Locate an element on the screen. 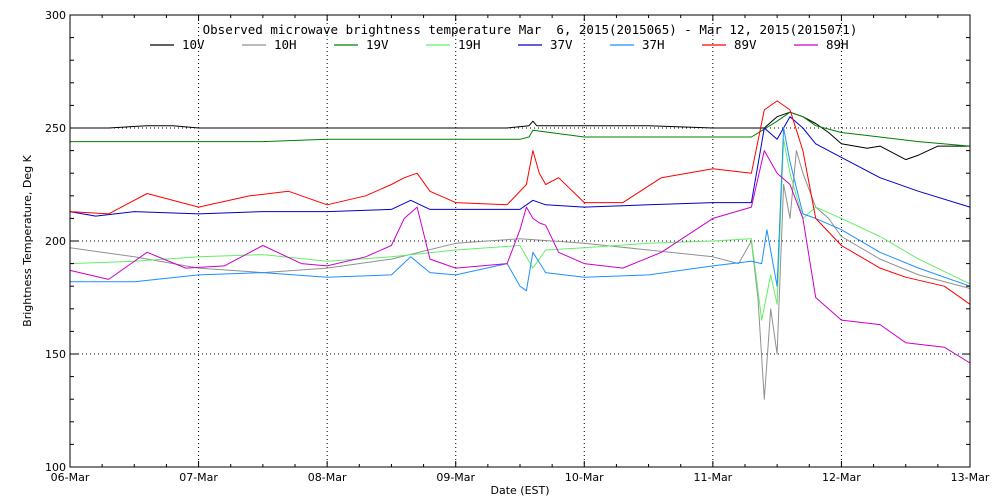  y-tick-label: 150 is located at coordinates (55, 354).